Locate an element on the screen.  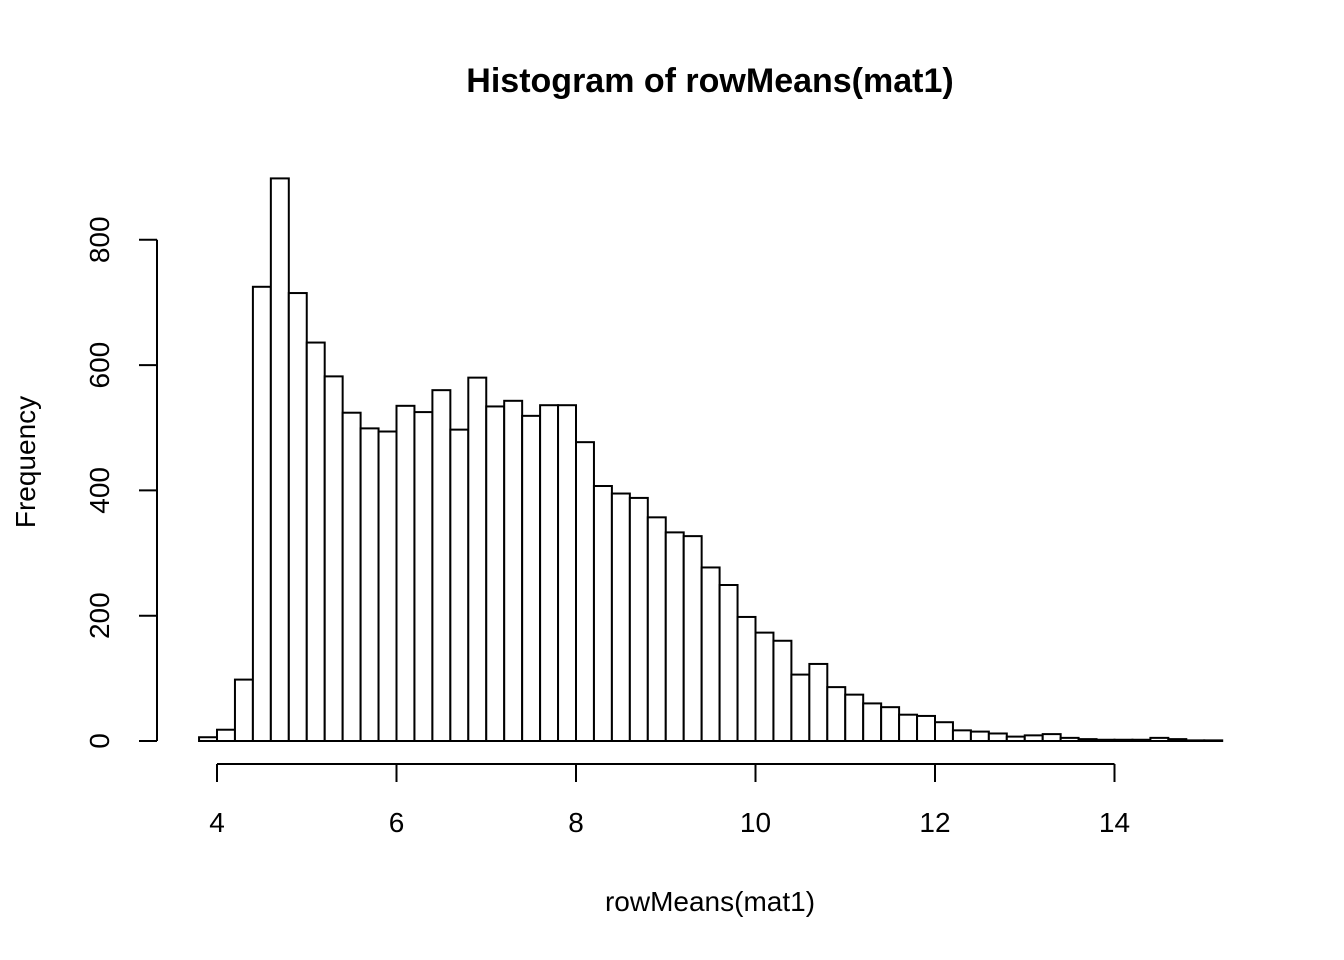
x-axis: 4 6 8 10 12 14 is located at coordinates (669, 800).